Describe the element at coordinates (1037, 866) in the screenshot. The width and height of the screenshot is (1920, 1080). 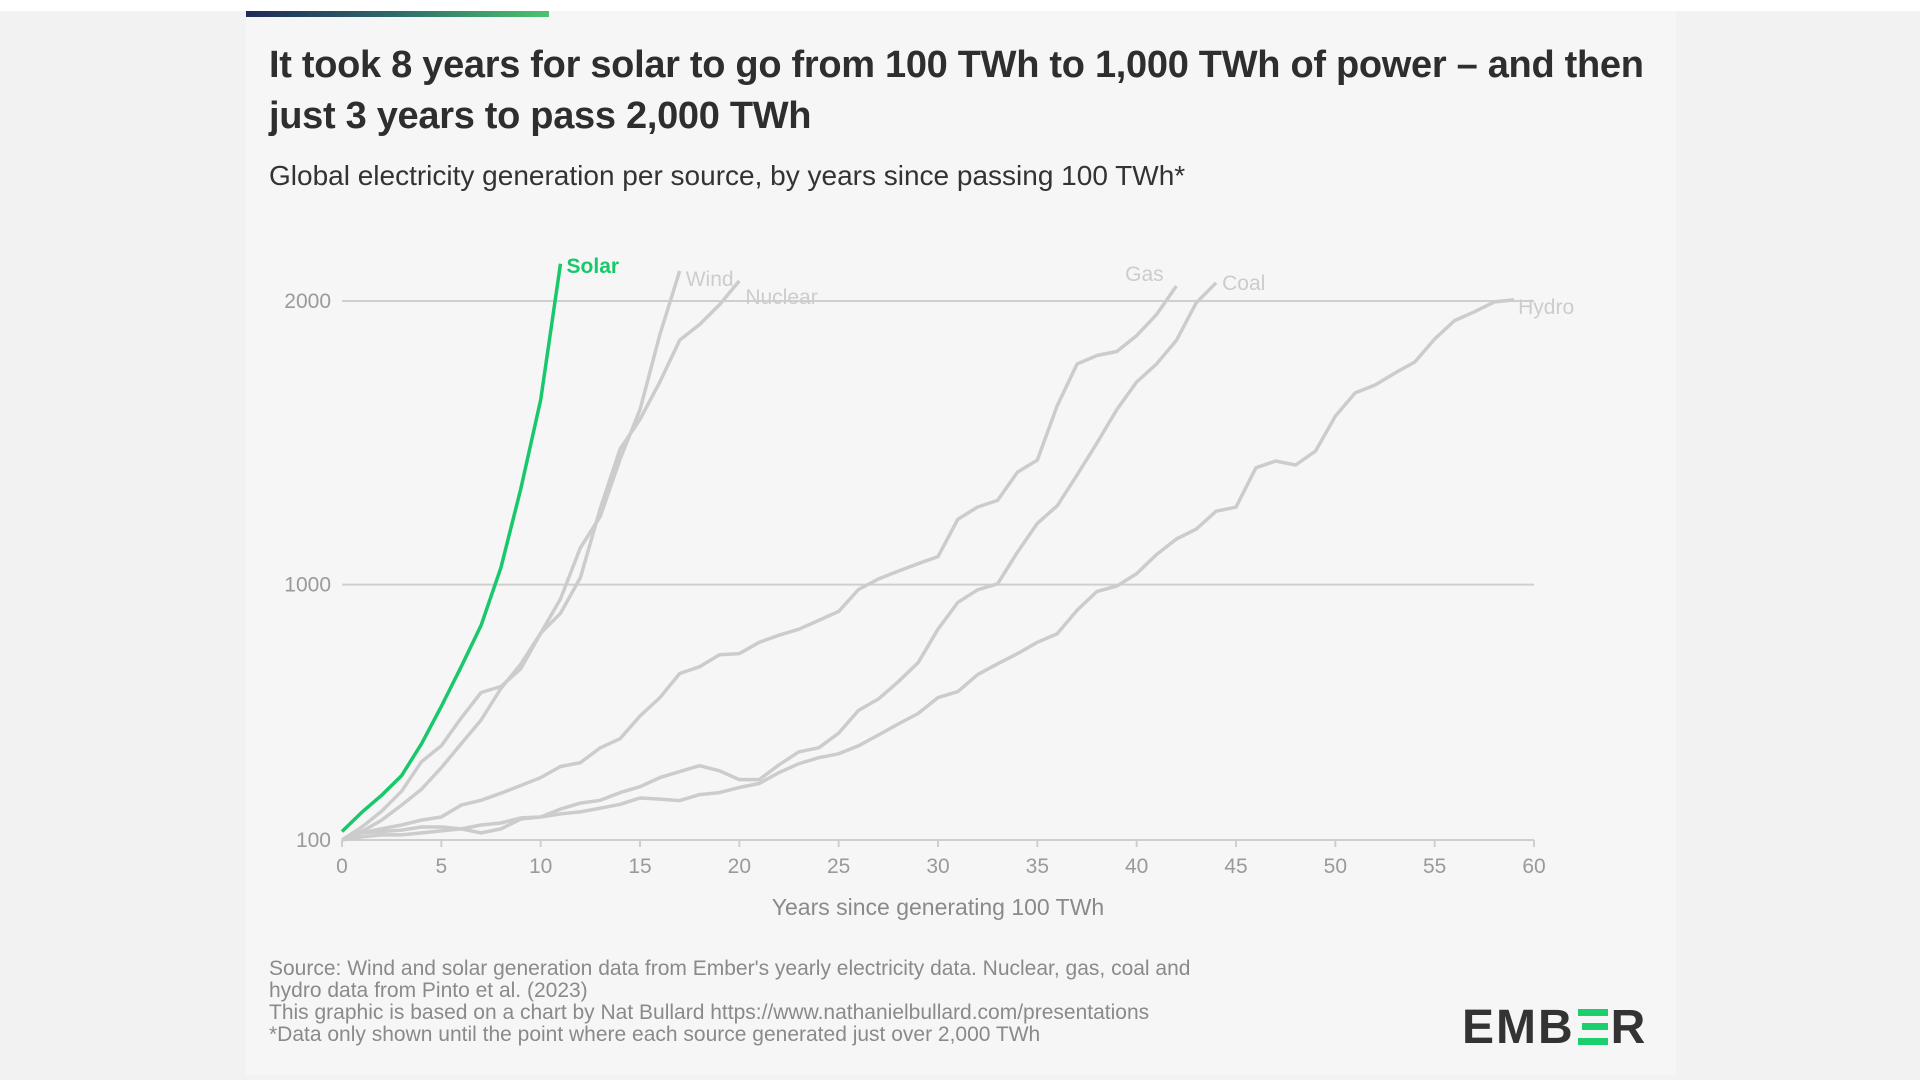
I see `x-tick-label: 35` at that location.